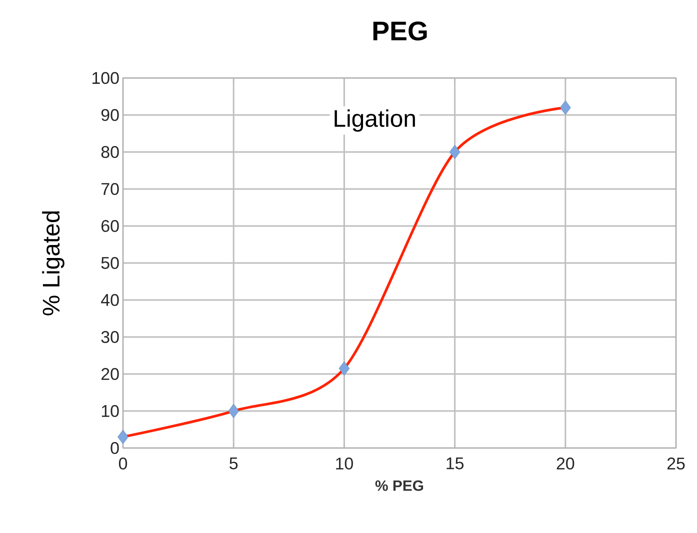 This screenshot has height=533, width=697. Describe the element at coordinates (110, 115) in the screenshot. I see `y-tick-label: 90` at that location.